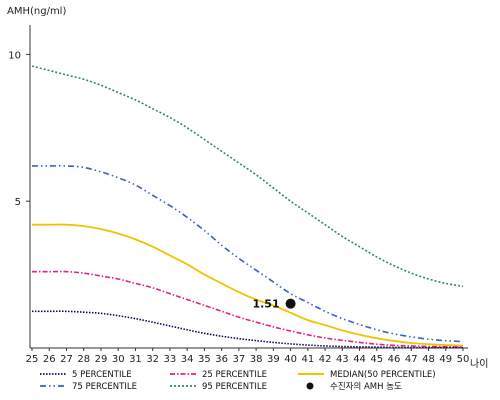  What do you see at coordinates (234, 387) in the screenshot?
I see `legend-label-95-percentile: 95 PERCENTILE` at bounding box center [234, 387].